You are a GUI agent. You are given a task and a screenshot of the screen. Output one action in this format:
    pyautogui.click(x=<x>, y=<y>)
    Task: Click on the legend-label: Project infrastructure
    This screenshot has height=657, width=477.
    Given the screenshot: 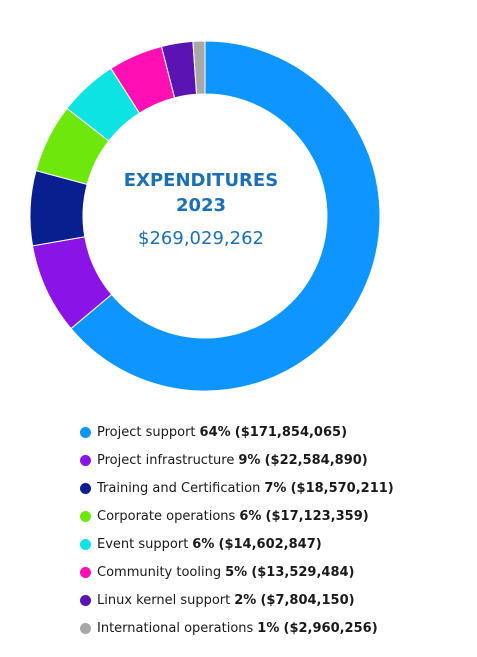 What is the action you would take?
    pyautogui.click(x=166, y=460)
    